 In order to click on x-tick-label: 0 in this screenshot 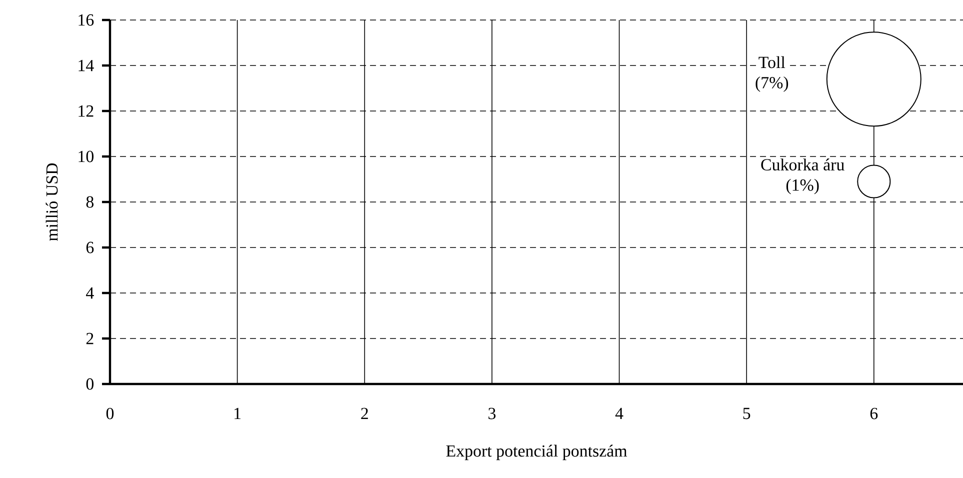, I will do `click(110, 414)`.